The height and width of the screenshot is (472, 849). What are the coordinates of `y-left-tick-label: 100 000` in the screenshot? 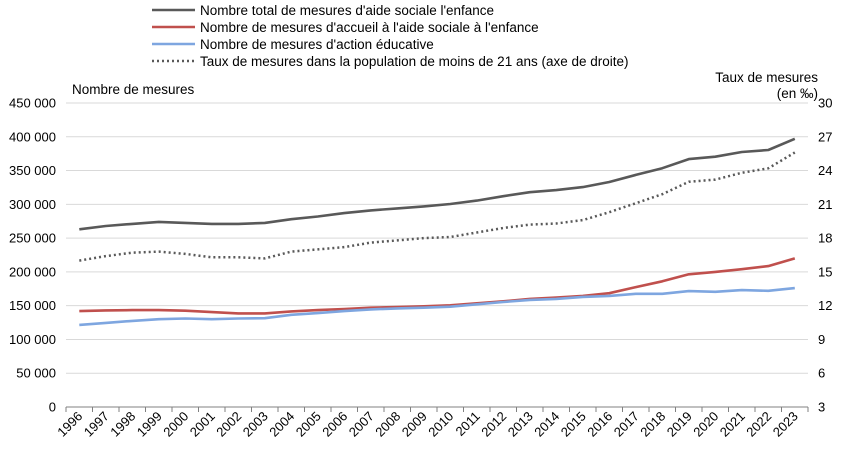 It's located at (32, 339).